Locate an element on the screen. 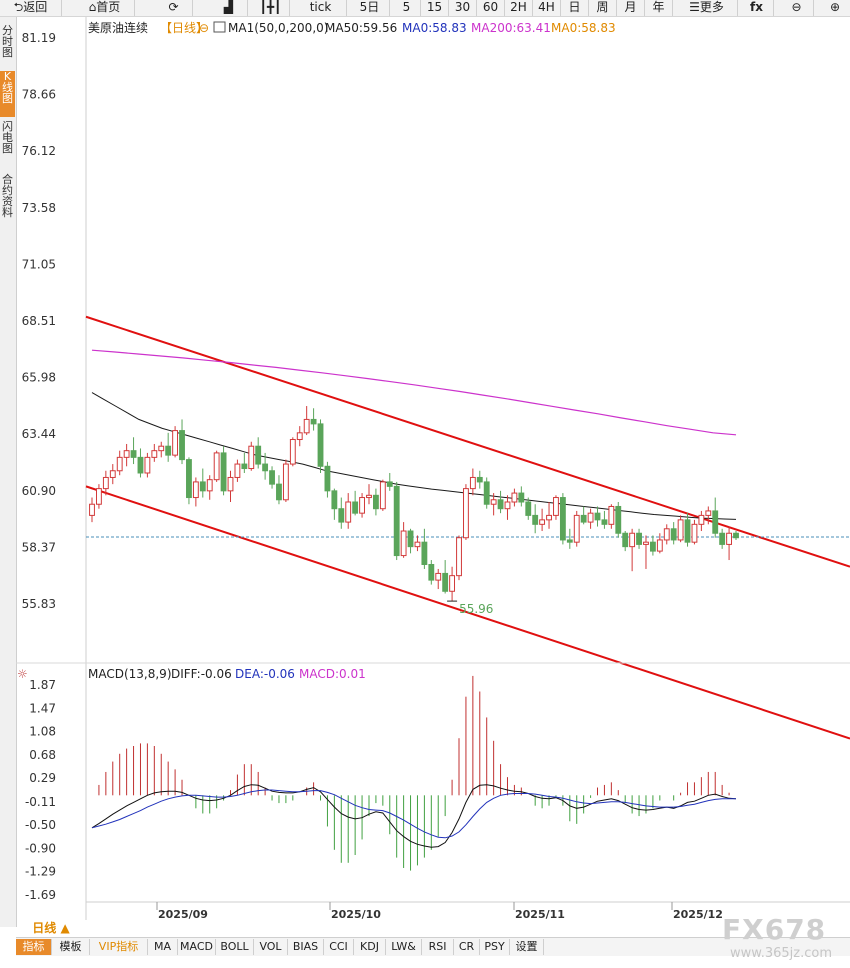  tab-14: 设置 is located at coordinates (527, 947).